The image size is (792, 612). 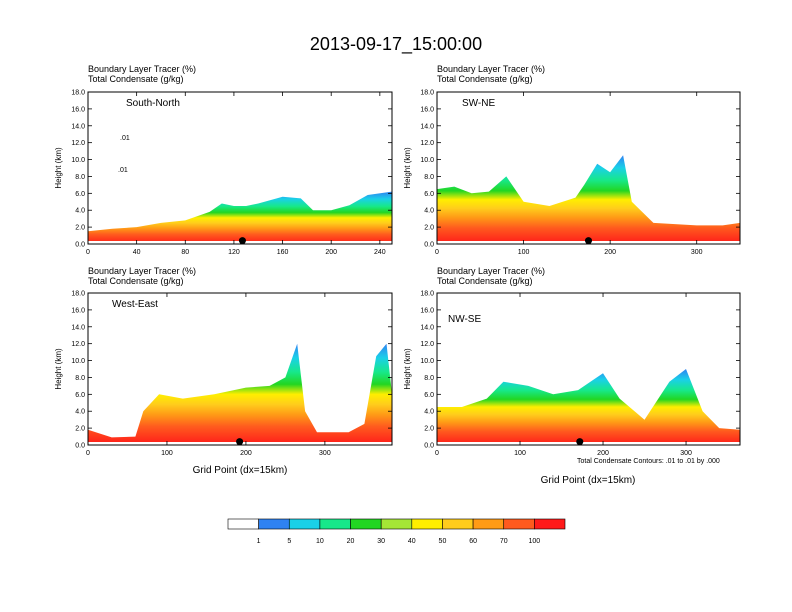 I want to click on region-label: West-East, so click(x=135, y=304).